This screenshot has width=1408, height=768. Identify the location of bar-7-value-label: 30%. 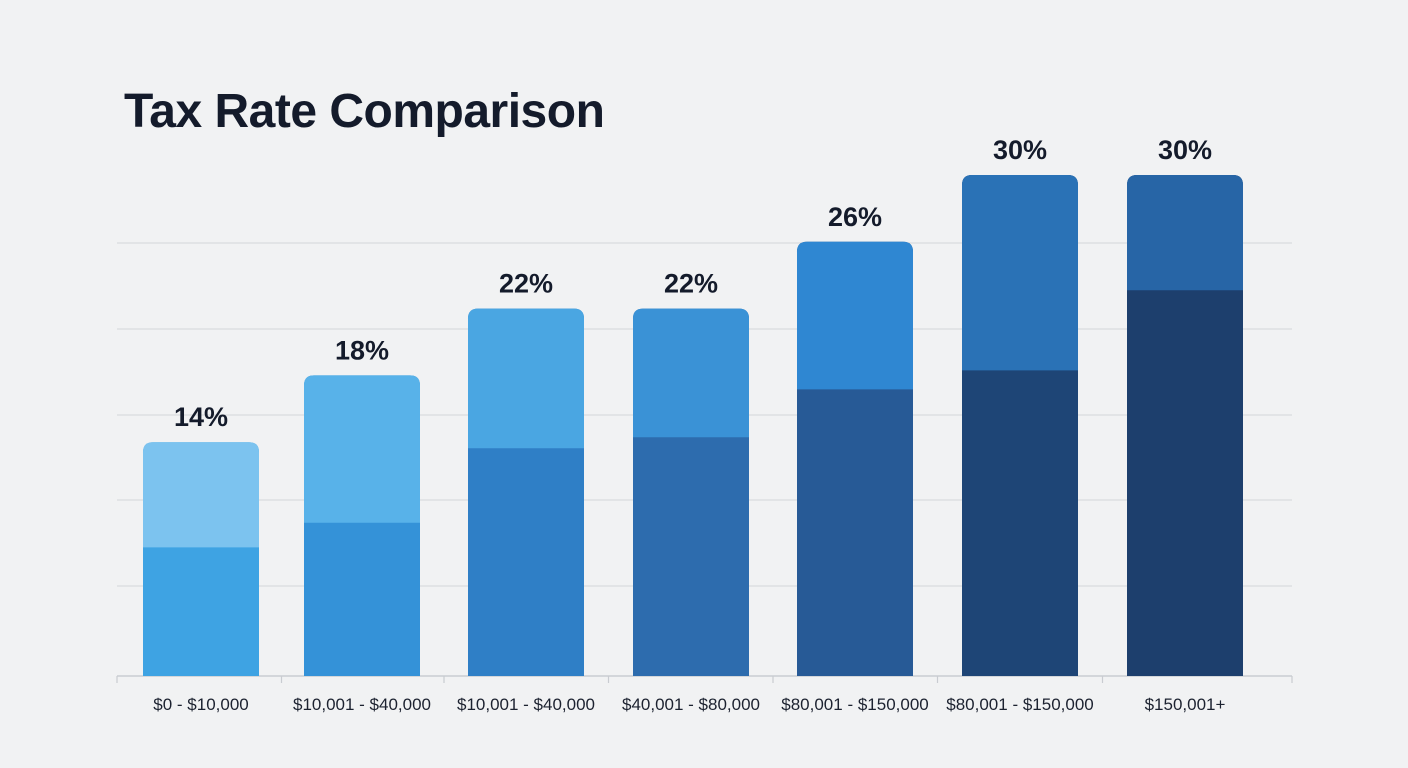
(1185, 150).